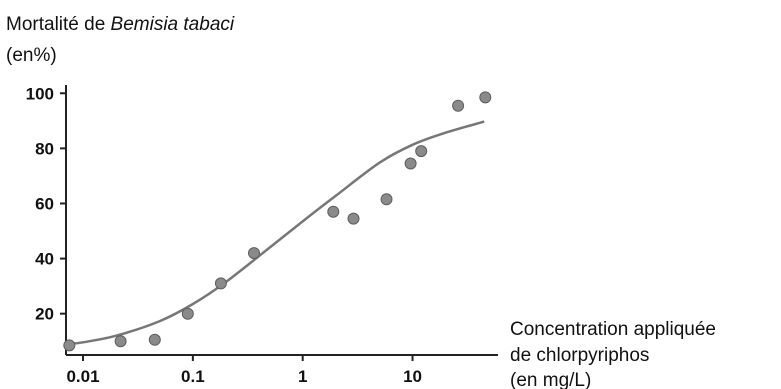  I want to click on x-tick-label-1: 0.1, so click(193, 376).